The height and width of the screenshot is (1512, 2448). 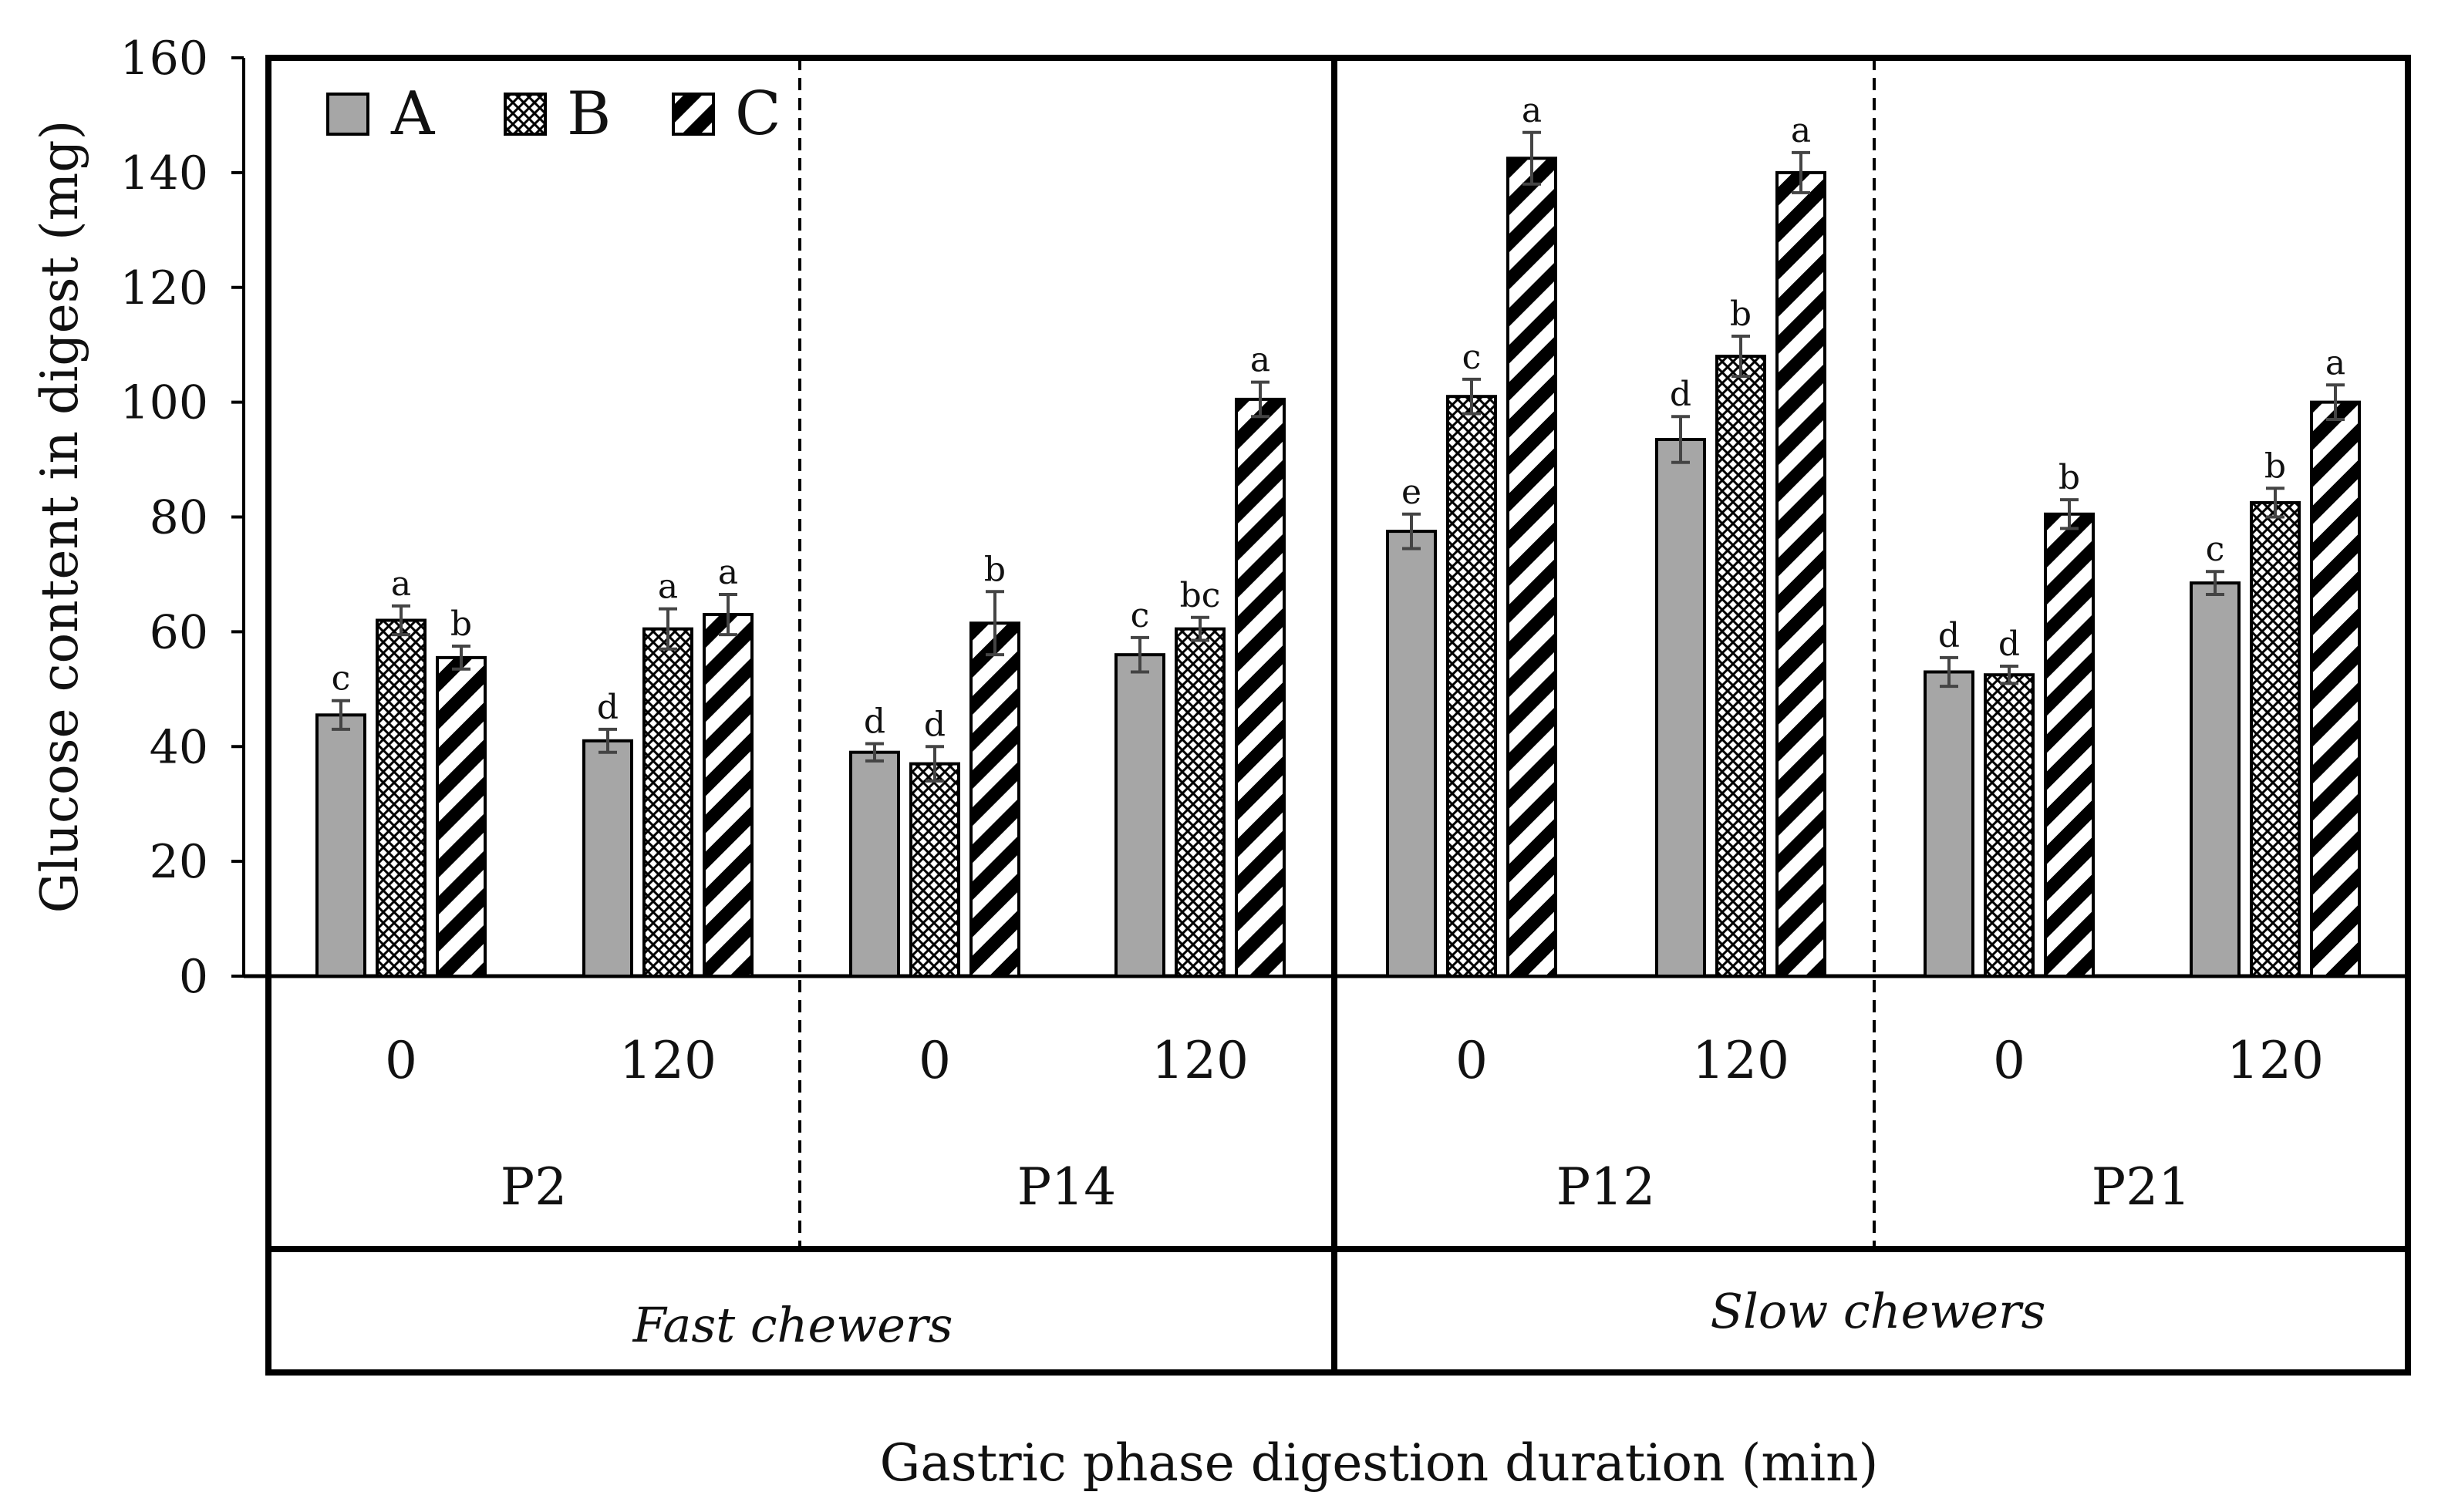 I want to click on legend-swatch-b, so click(x=526, y=114).